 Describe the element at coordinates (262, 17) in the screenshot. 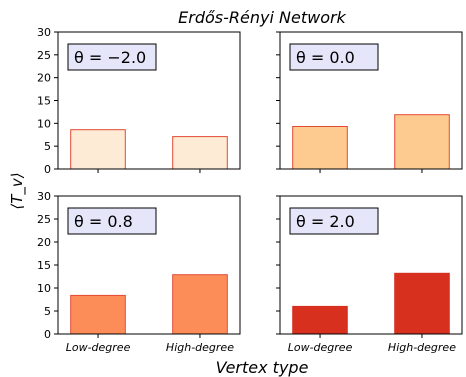

I see `chart-title: Erdős-Rényi Network` at that location.